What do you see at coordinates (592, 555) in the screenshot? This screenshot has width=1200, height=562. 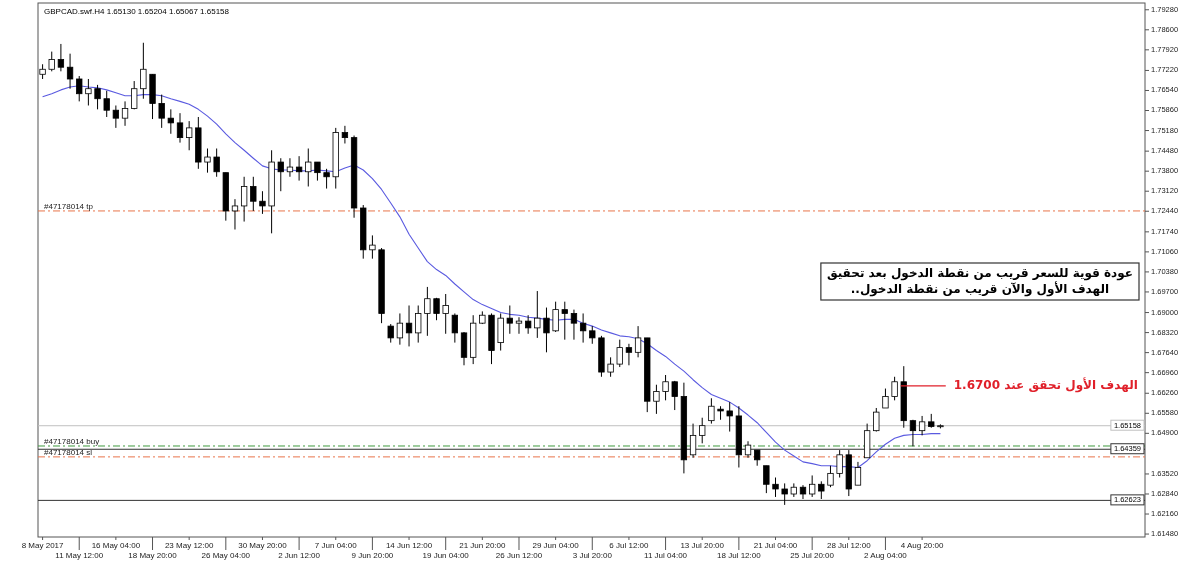 I see `x-tick-label: 3 Jul 20:00` at bounding box center [592, 555].